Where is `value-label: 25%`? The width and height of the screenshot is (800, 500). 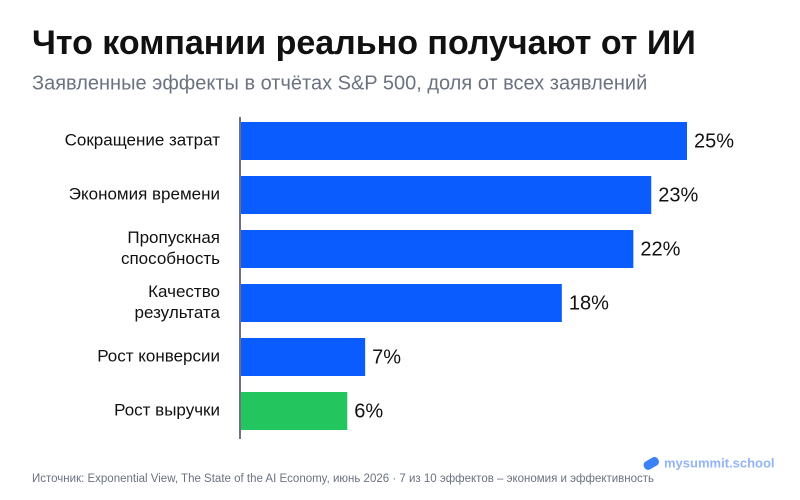
value-label: 25% is located at coordinates (714, 141).